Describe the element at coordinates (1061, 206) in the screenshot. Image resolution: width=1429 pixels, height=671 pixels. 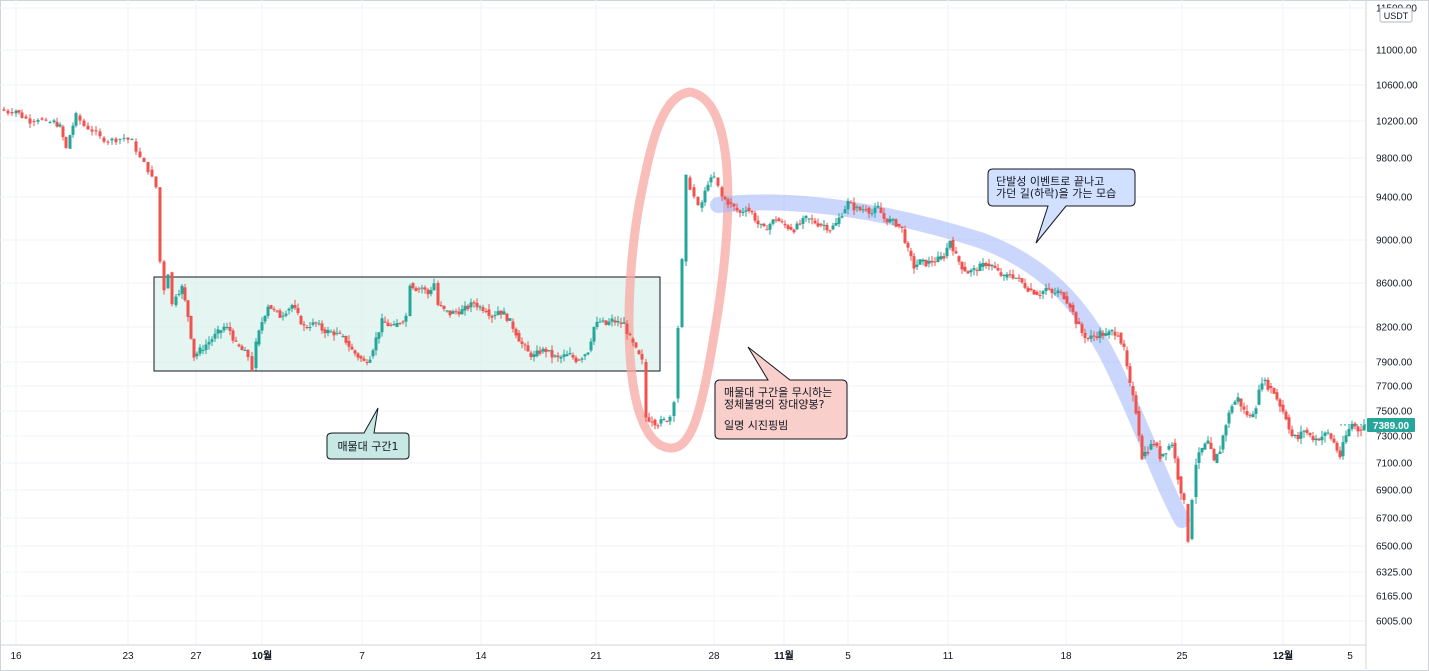
I see `callout-downtrend: 단발성 이벤트로 끝나고 가던 길(하락)을 가는 모습` at that location.